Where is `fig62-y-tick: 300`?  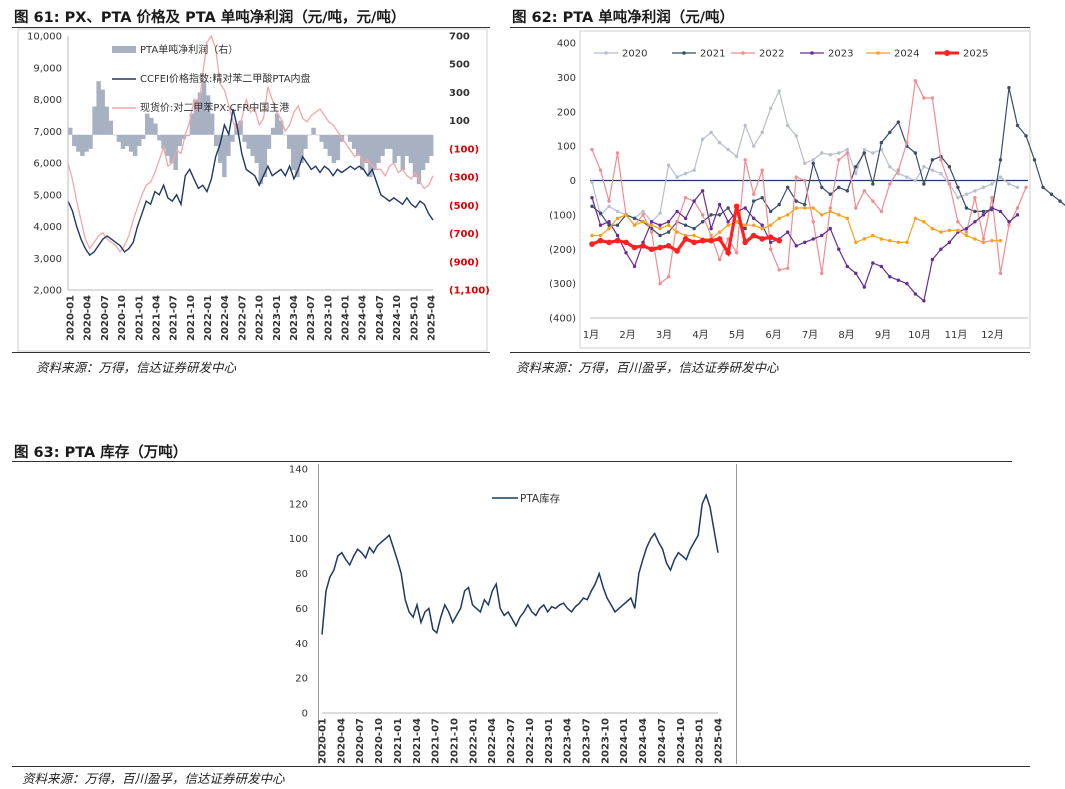
fig62-y-tick: 300 is located at coordinates (566, 78).